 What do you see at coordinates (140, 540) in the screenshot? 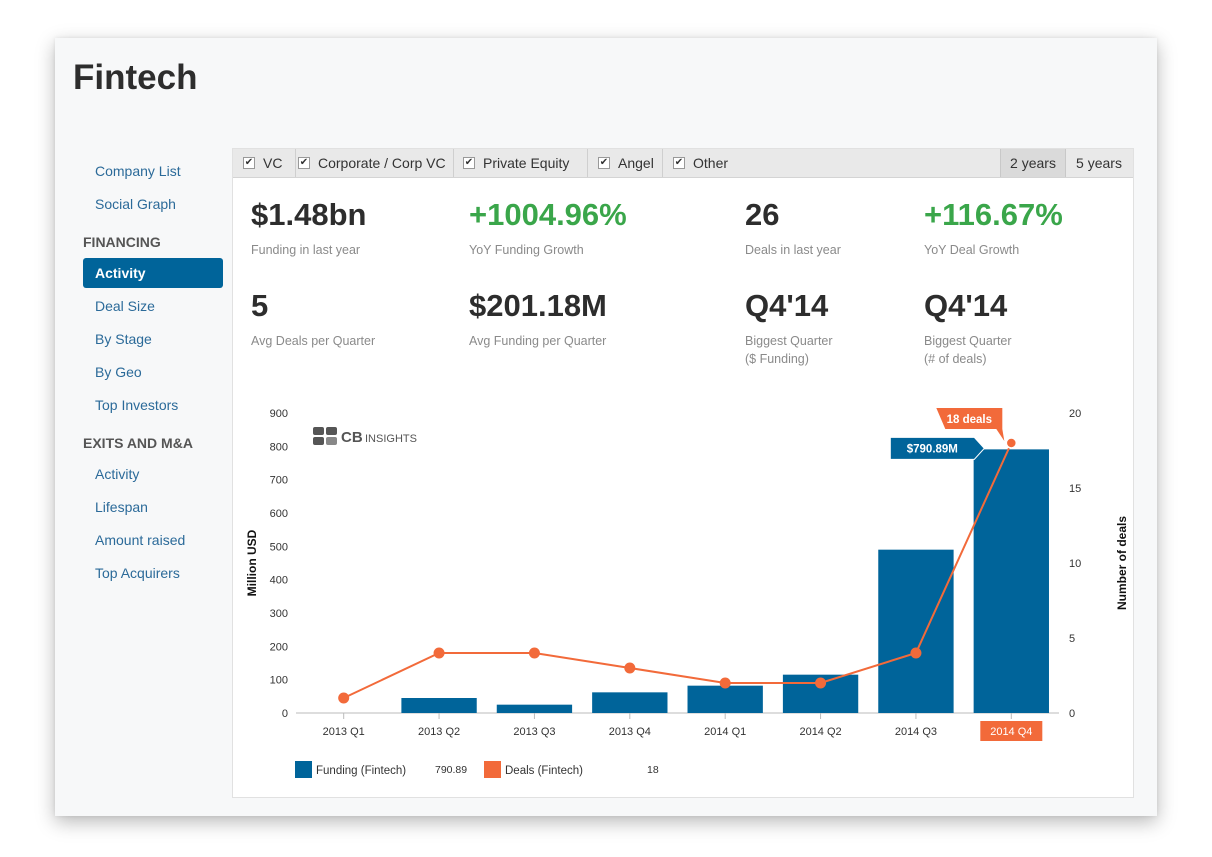
I see `sidebar-item-amount-raised: Amount raised` at bounding box center [140, 540].